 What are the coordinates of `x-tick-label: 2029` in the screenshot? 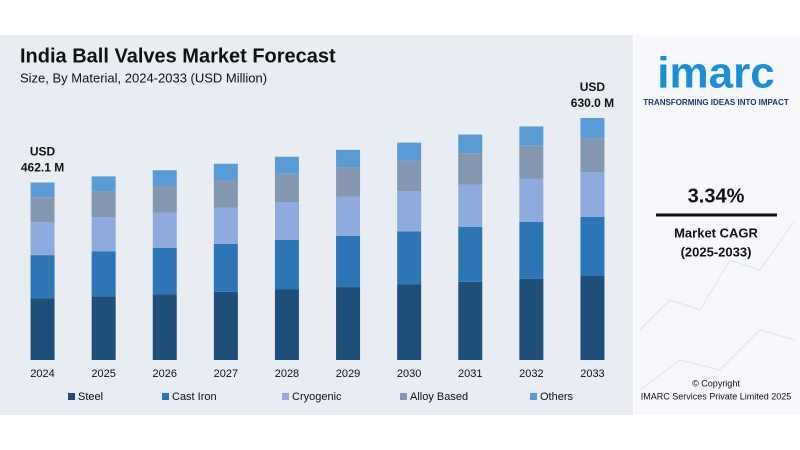 It's located at (348, 374).